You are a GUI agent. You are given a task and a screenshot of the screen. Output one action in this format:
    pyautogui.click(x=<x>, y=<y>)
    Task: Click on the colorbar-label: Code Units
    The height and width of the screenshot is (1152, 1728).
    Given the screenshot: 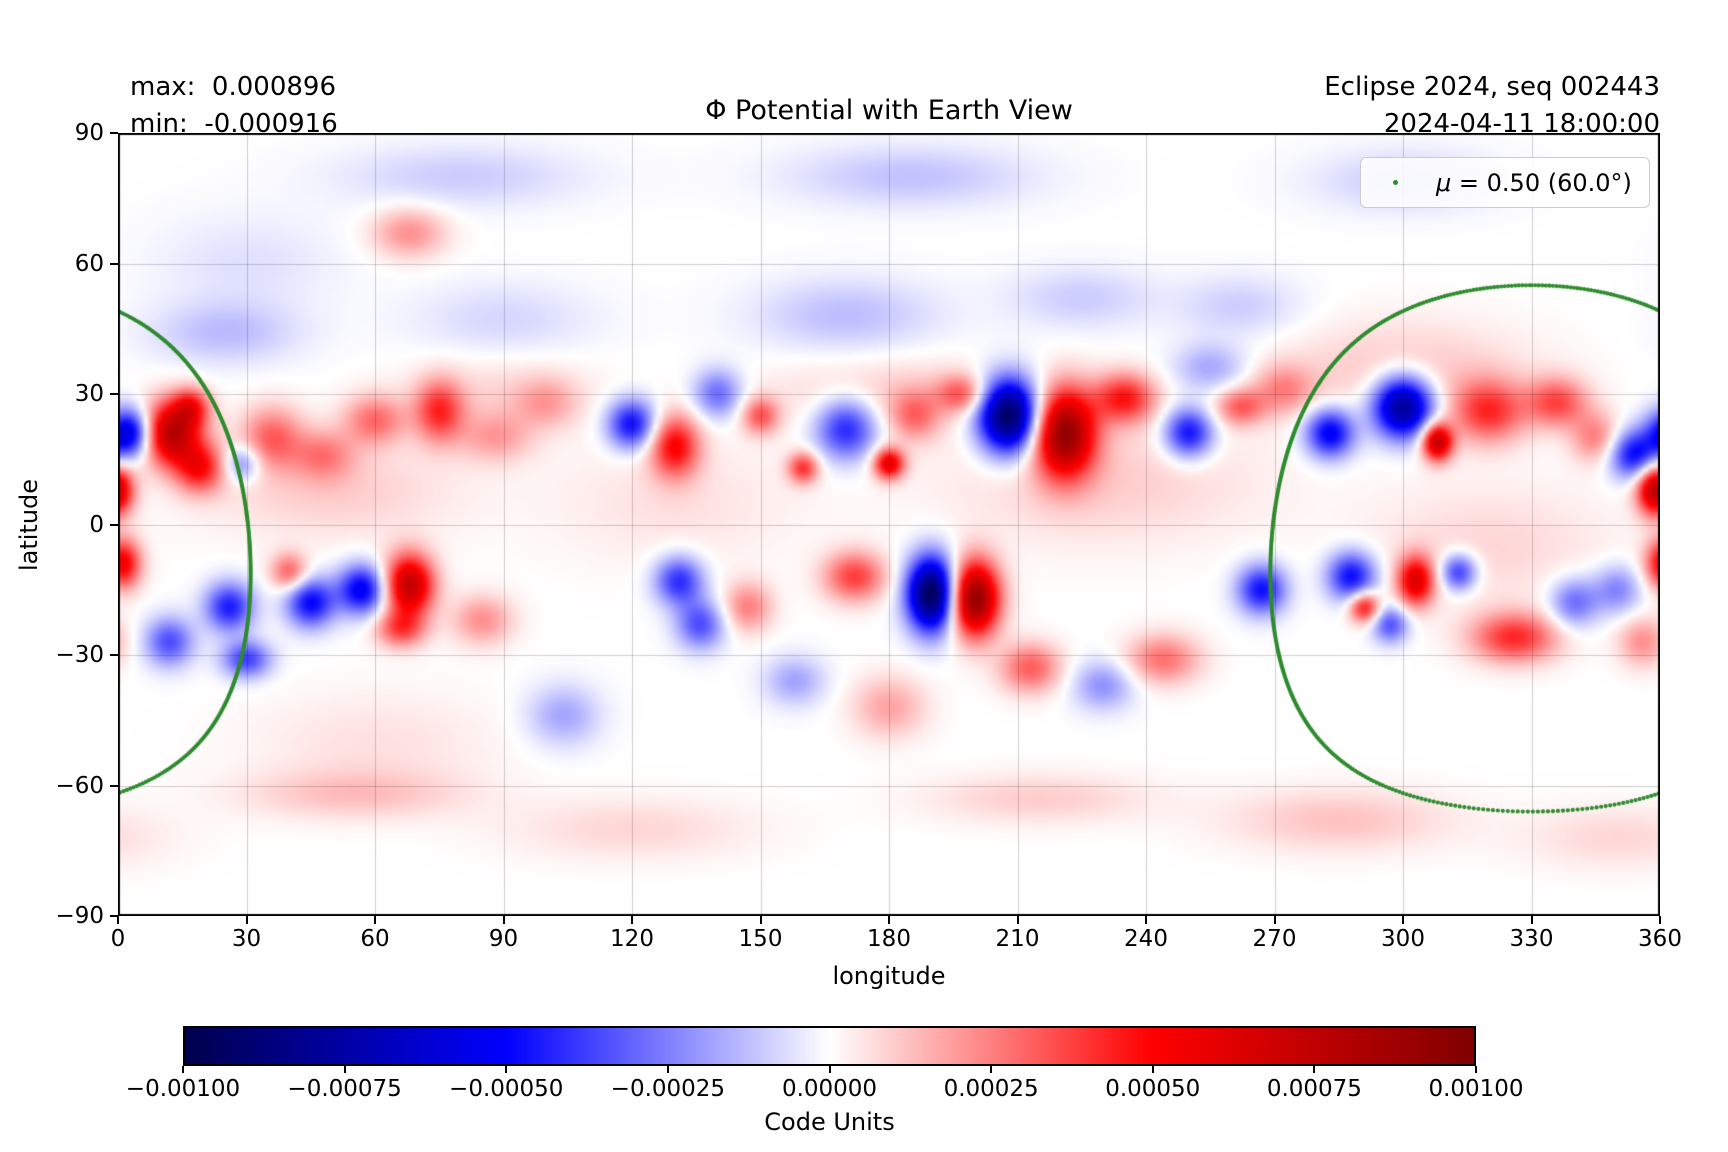 What is the action you would take?
    pyautogui.click(x=829, y=1122)
    